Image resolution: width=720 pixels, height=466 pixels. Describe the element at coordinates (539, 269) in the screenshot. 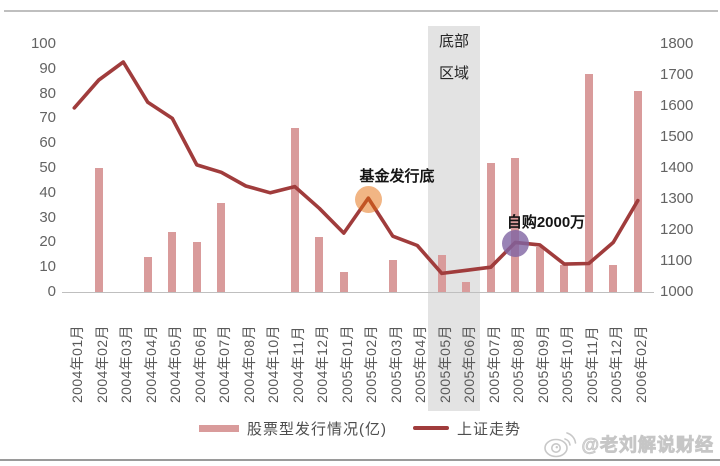

I see `bar-2005年09月` at that location.